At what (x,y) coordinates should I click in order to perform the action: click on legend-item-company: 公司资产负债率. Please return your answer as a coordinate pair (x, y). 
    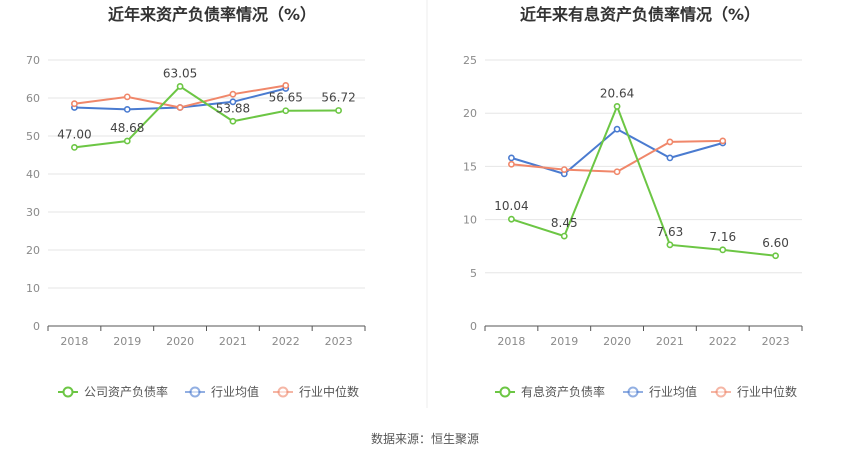
    Looking at the image, I should click on (113, 391).